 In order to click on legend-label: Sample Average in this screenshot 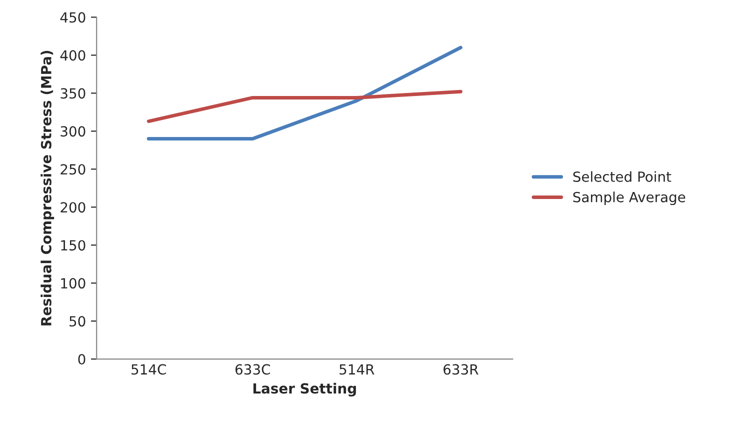, I will do `click(629, 199)`.